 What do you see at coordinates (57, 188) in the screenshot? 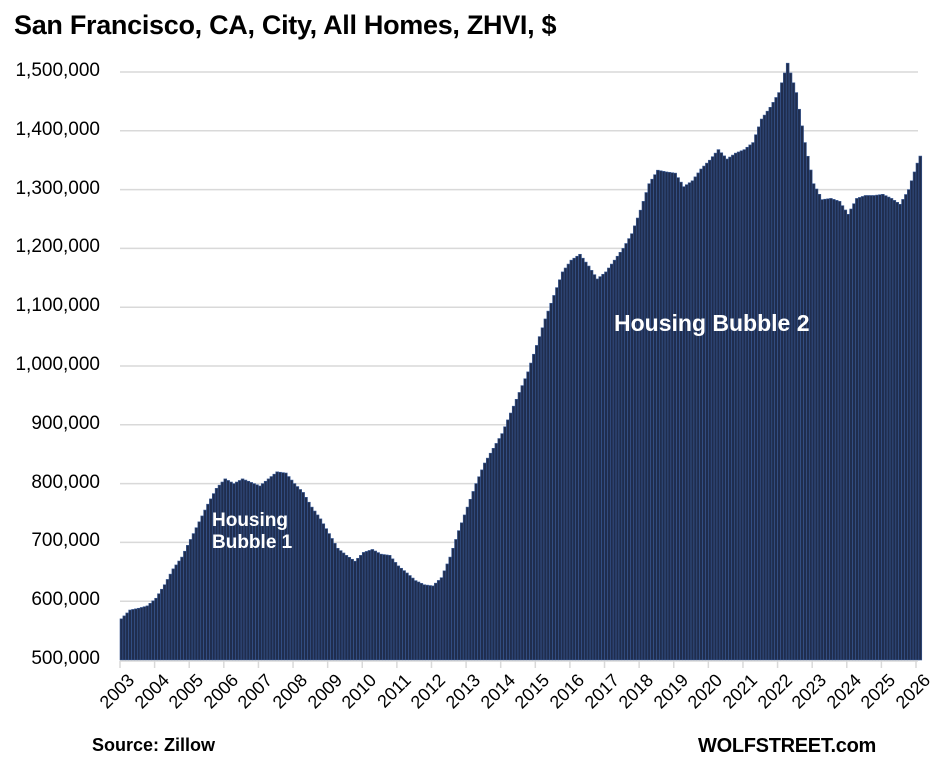
I see `y-tick-label: 1,300,000` at bounding box center [57, 188].